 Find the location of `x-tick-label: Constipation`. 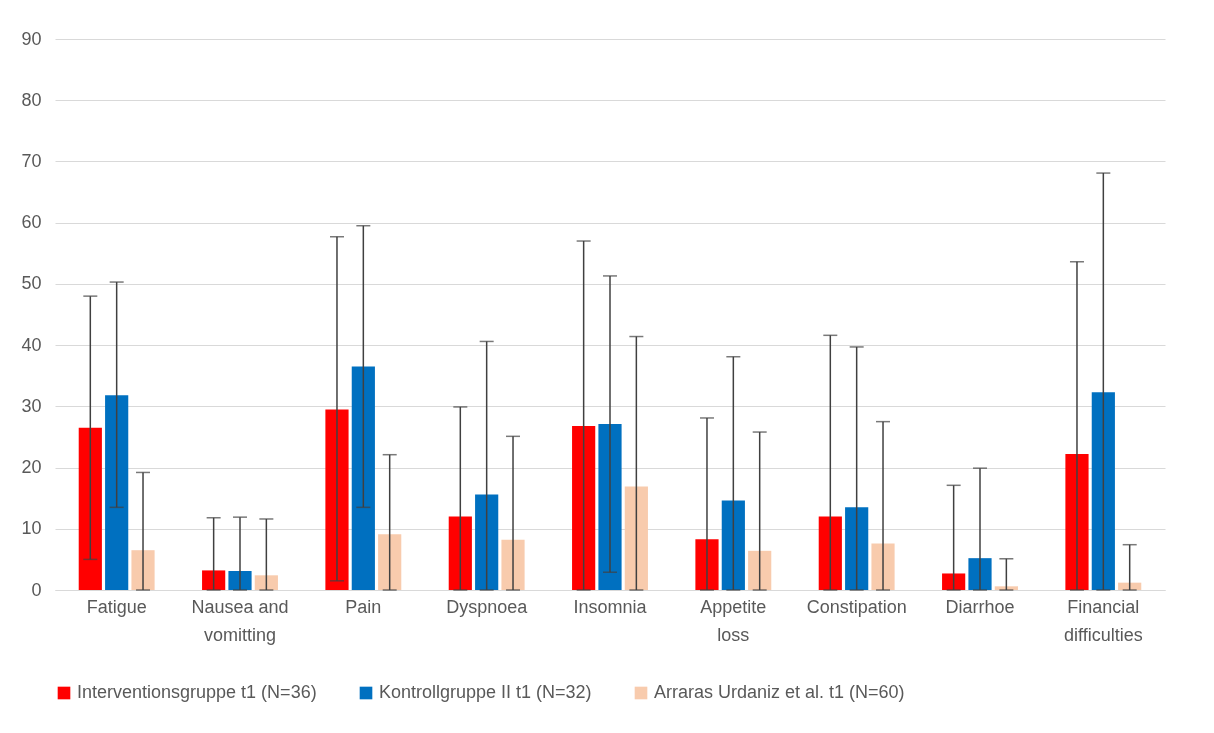

x-tick-label: Constipation is located at coordinates (856, 606).